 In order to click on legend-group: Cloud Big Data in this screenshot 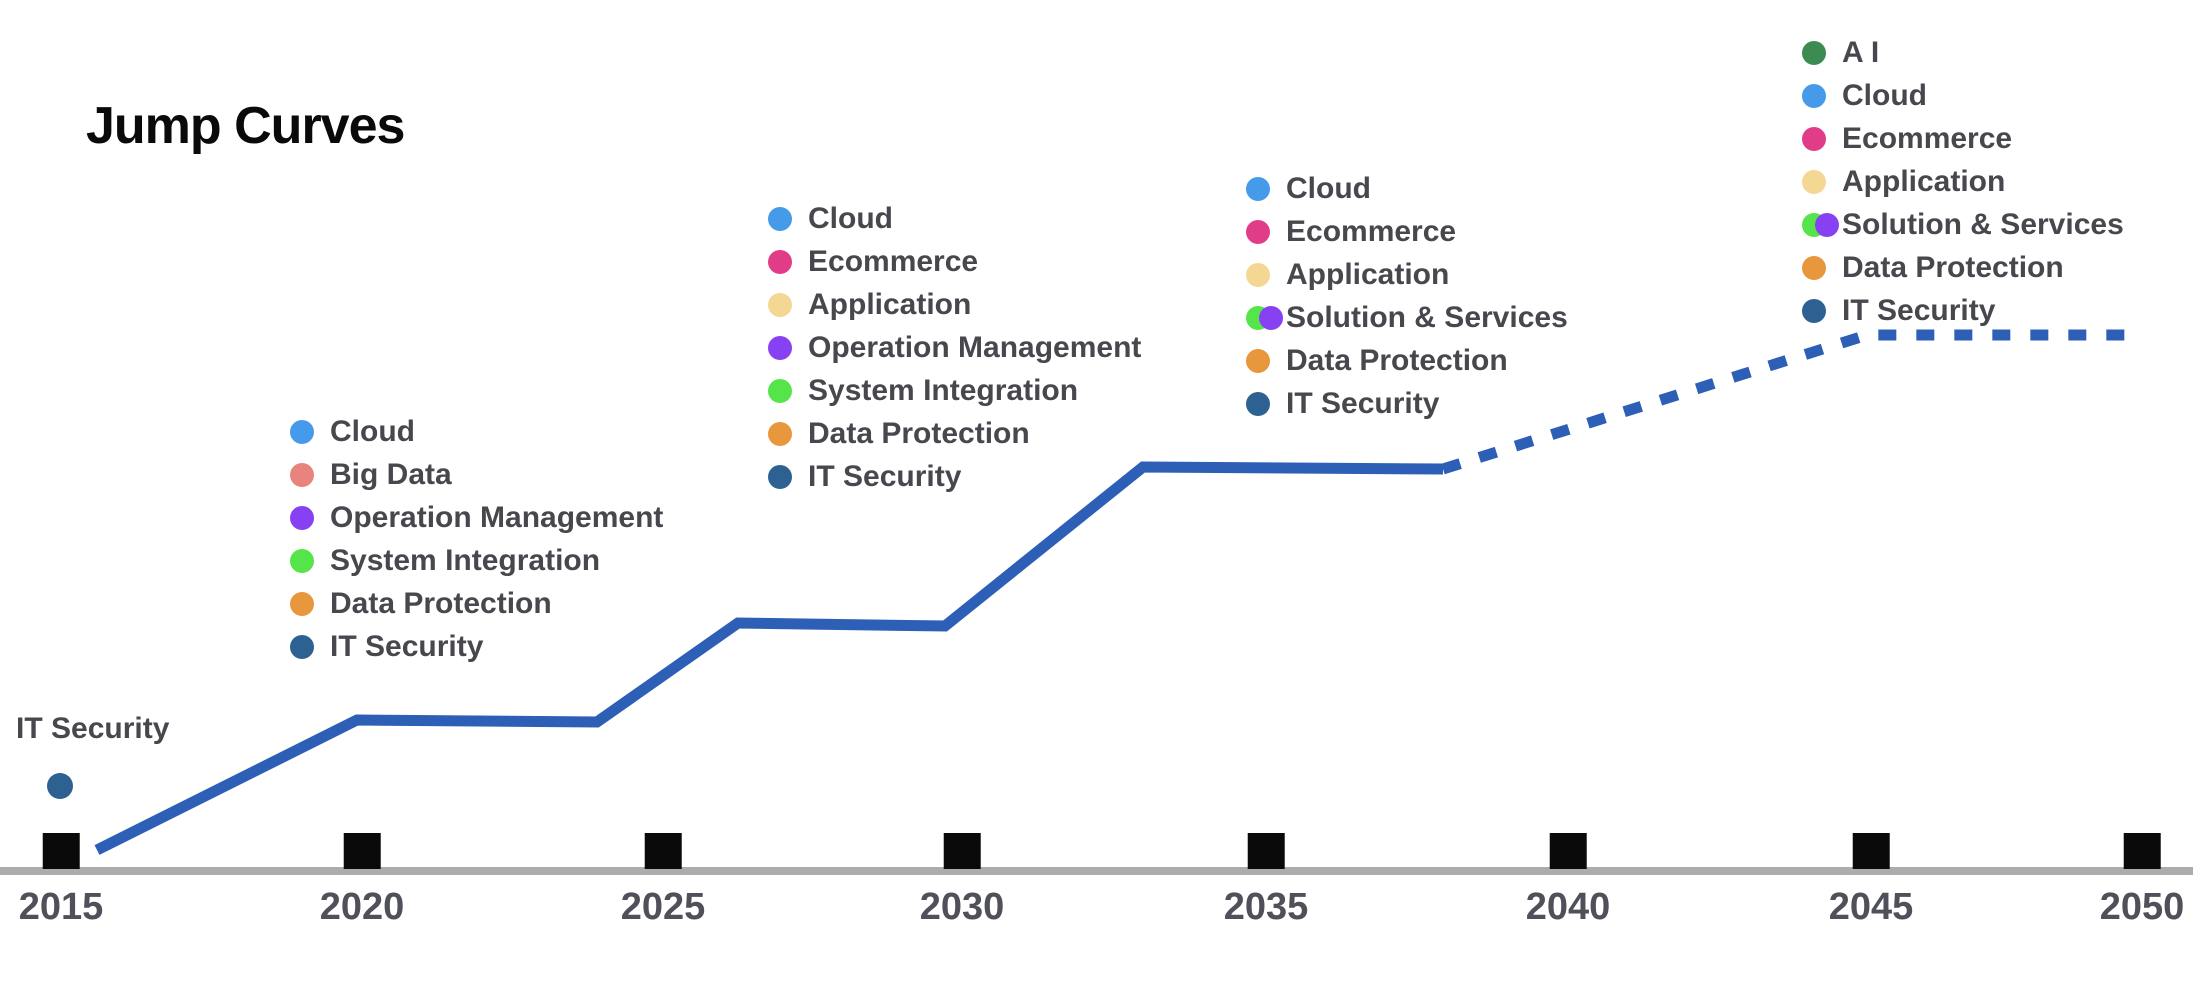, I will do `click(476, 539)`.